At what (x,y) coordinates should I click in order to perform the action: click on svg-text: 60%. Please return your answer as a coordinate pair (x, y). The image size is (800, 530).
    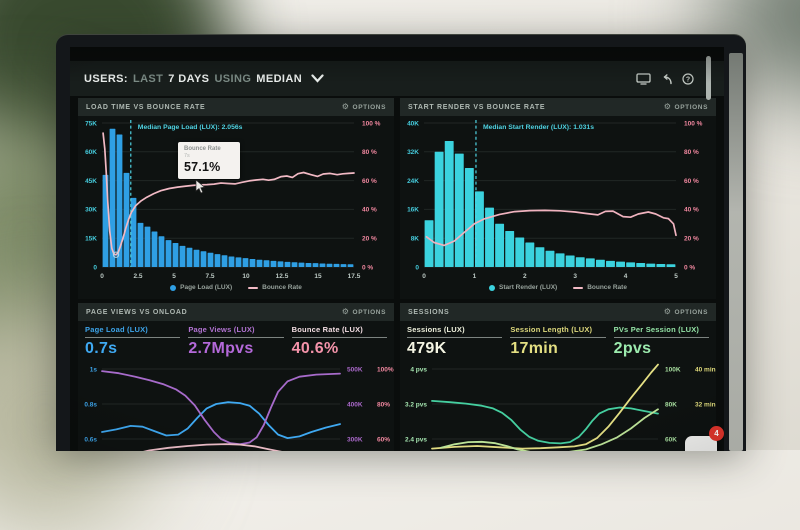
    Looking at the image, I should click on (383, 439).